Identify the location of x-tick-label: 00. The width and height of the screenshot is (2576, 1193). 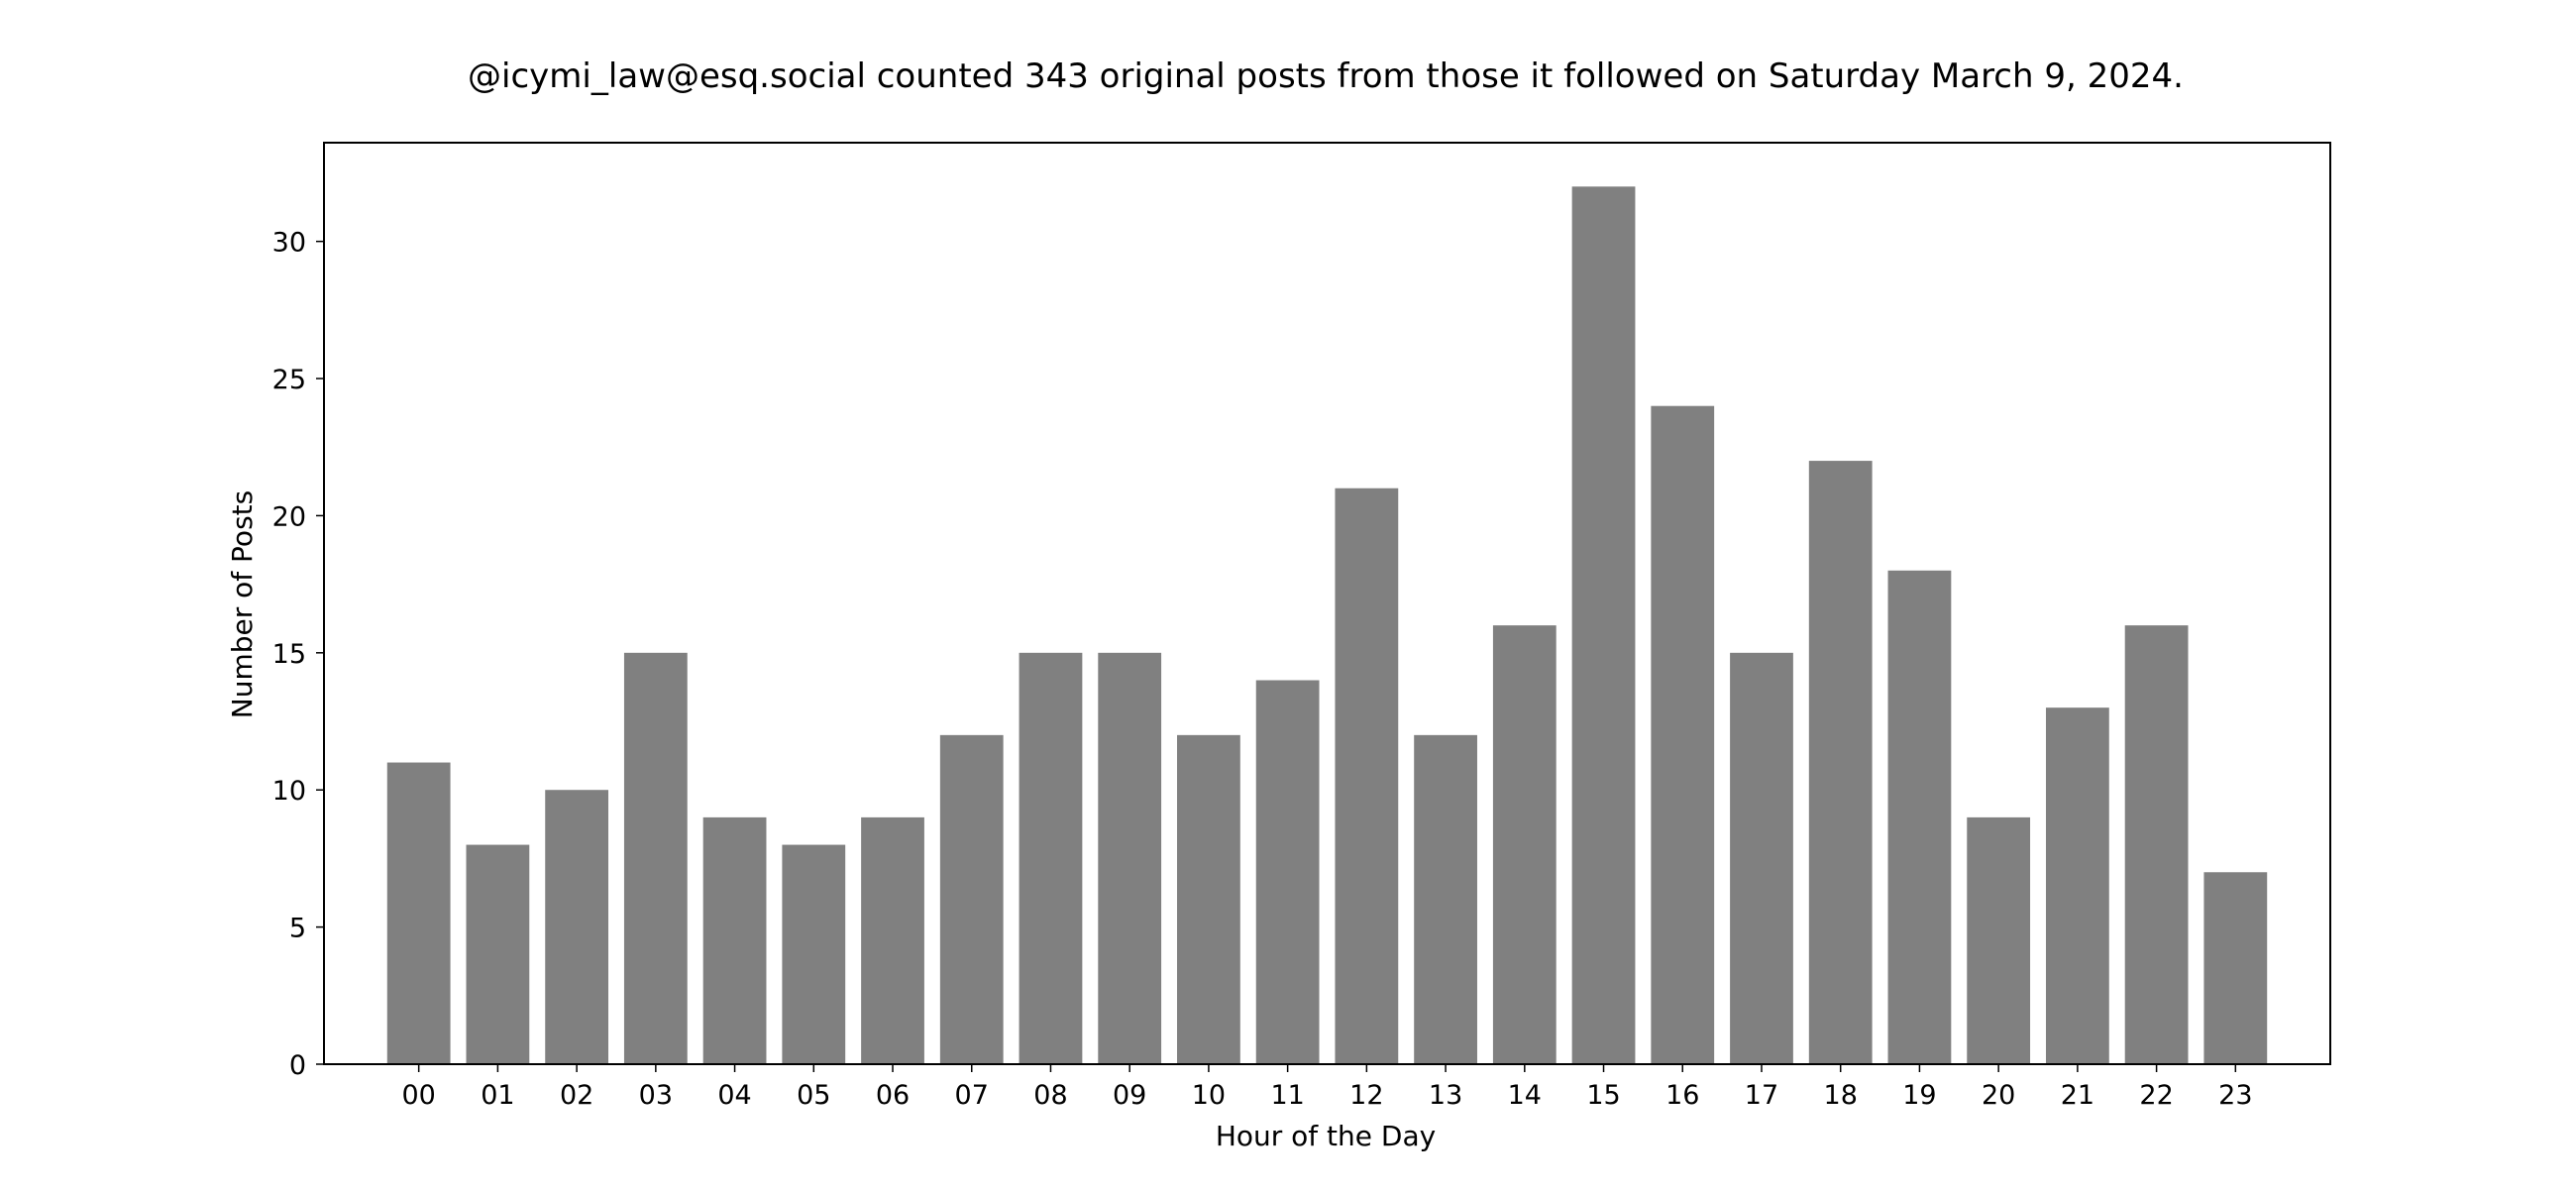
(418, 1095).